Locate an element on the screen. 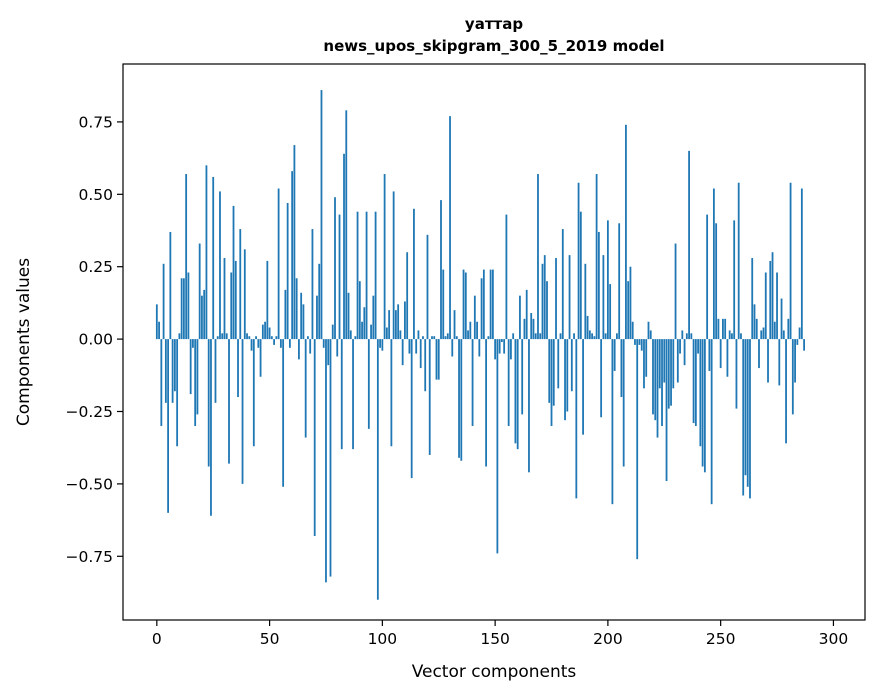 The height and width of the screenshot is (696, 880). y-tick-label: 0.00 is located at coordinates (95, 340).